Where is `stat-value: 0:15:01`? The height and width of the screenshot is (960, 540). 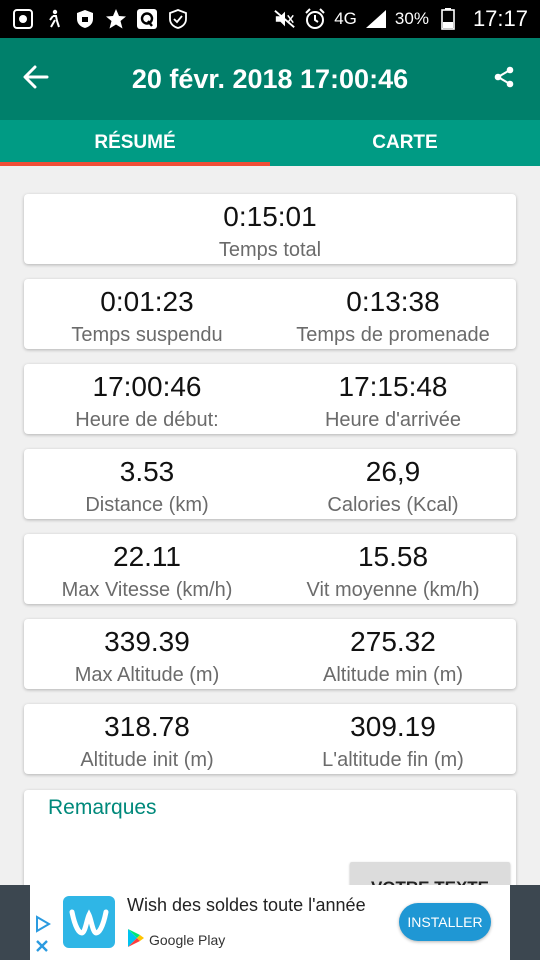
stat-value: 0:15:01 is located at coordinates (270, 216).